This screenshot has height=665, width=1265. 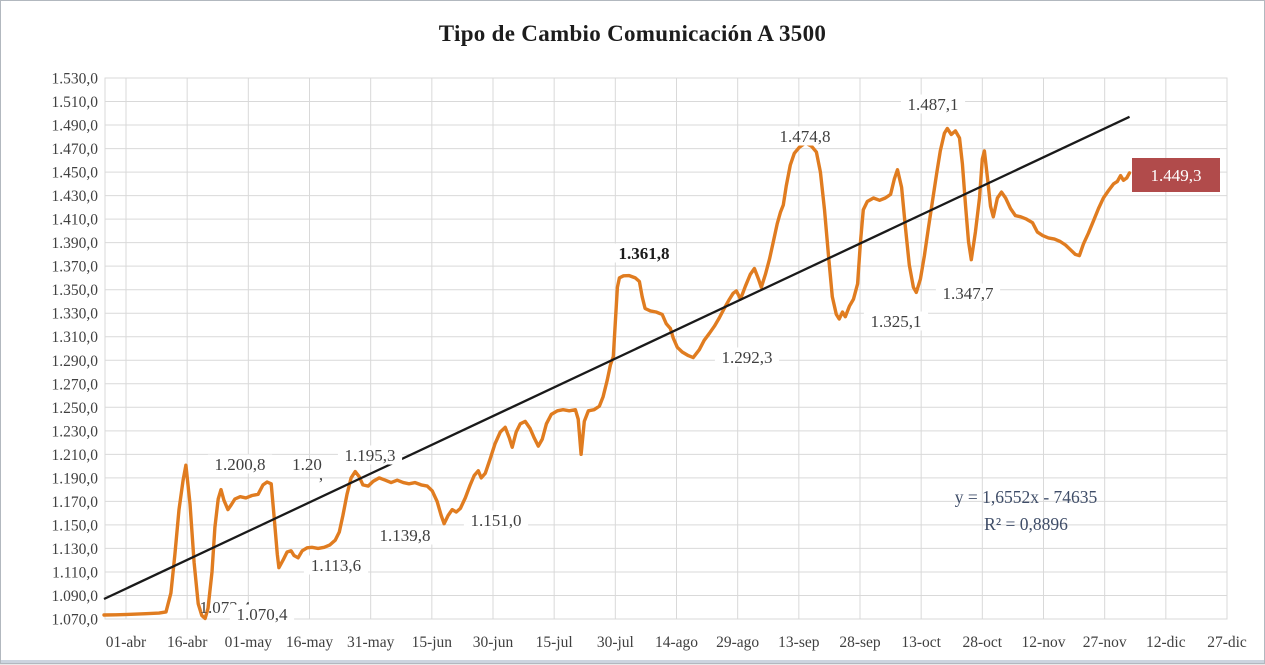 What do you see at coordinates (75, 572) in the screenshot?
I see `y-tick-label: 1.110,0` at bounding box center [75, 572].